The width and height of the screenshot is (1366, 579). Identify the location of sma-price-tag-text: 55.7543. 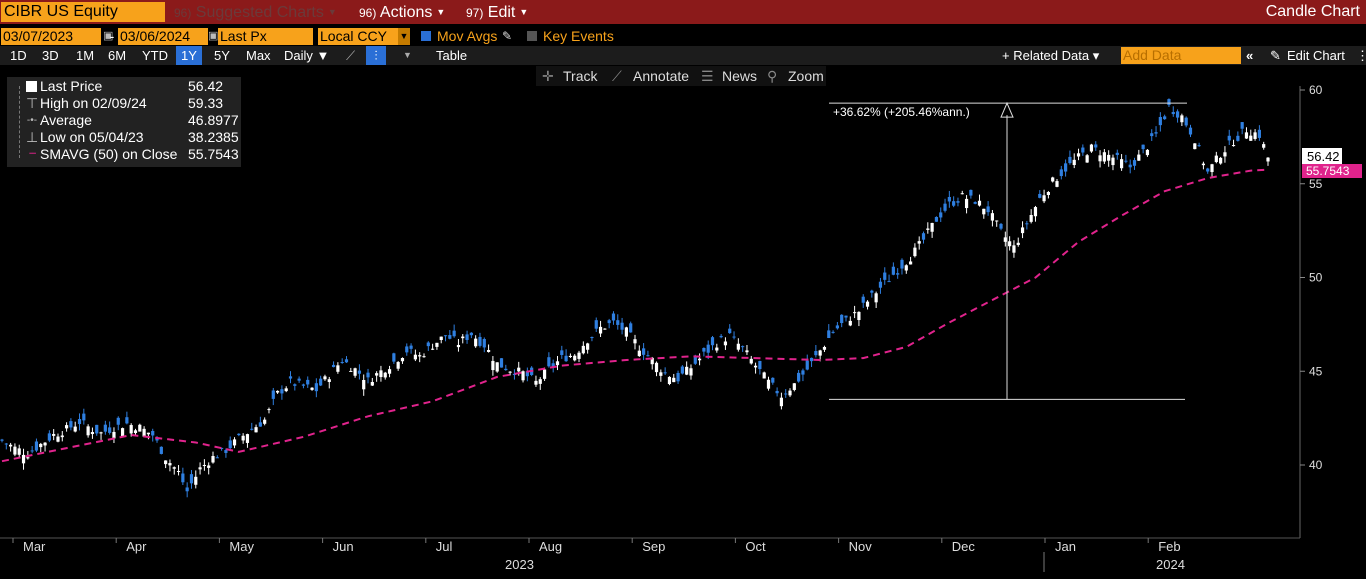
(1328, 171).